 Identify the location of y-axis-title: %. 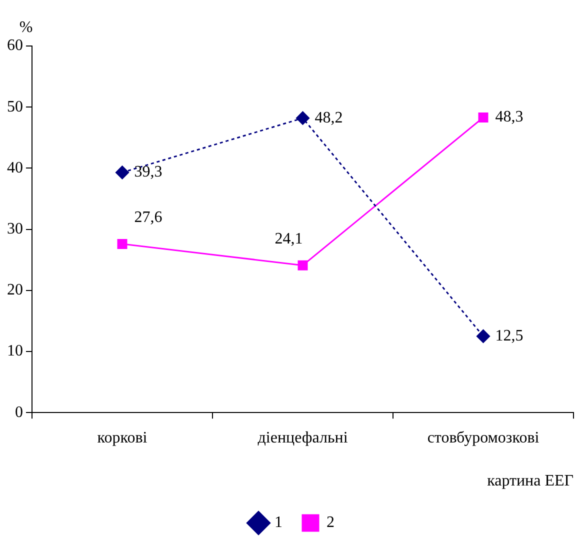
(26, 27).